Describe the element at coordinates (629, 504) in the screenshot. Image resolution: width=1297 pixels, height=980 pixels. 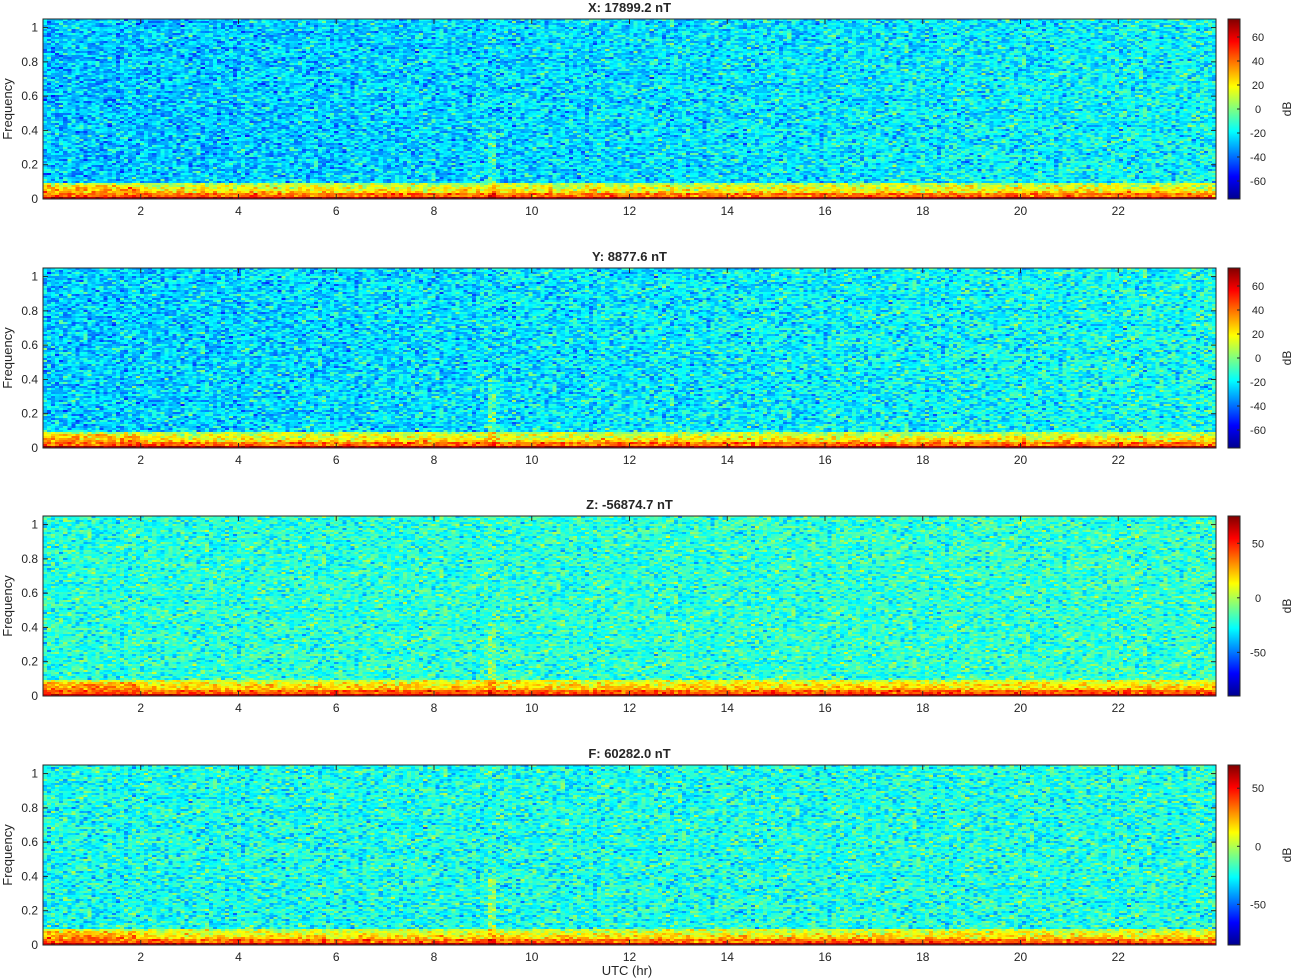
I see `panel-title: Z: -56874.7 nT` at that location.